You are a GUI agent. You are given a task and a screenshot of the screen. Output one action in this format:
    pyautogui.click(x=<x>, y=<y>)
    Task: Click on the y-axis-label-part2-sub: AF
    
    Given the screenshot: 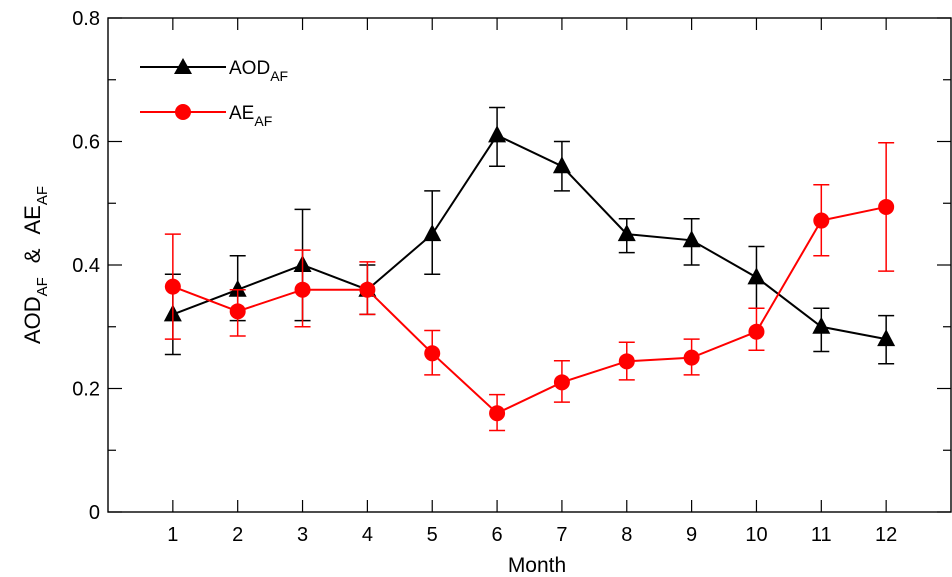 What is the action you would take?
    pyautogui.click(x=42, y=195)
    